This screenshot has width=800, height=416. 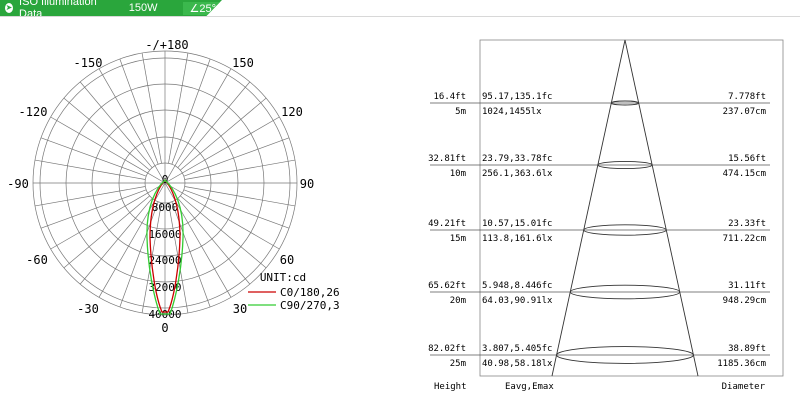 What do you see at coordinates (450, 387) in the screenshot?
I see `footer-height-label: Height` at bounding box center [450, 387].